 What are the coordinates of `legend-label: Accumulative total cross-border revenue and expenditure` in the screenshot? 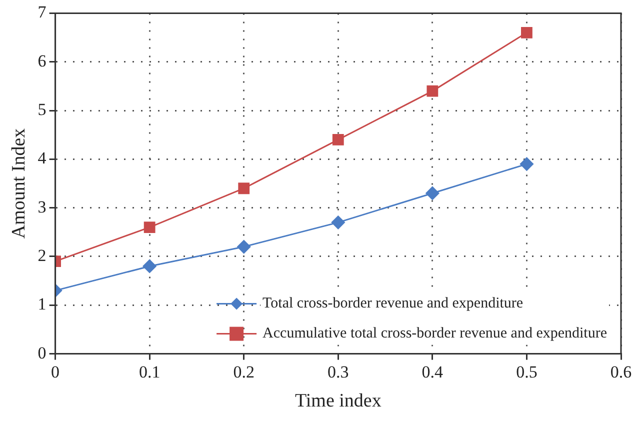 It's located at (435, 334).